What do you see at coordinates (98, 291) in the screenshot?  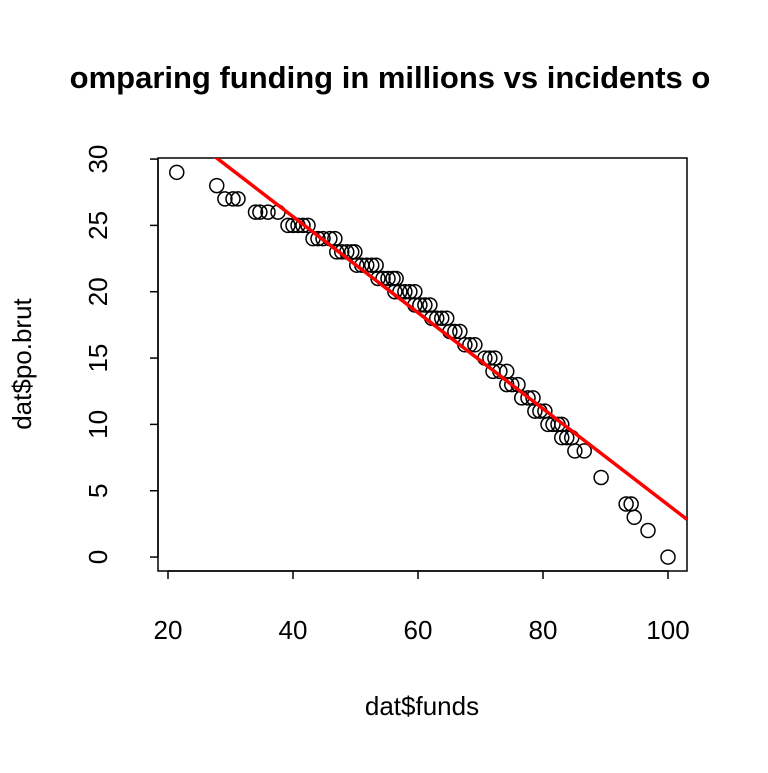 I see `y-tick-label: 20` at bounding box center [98, 291].